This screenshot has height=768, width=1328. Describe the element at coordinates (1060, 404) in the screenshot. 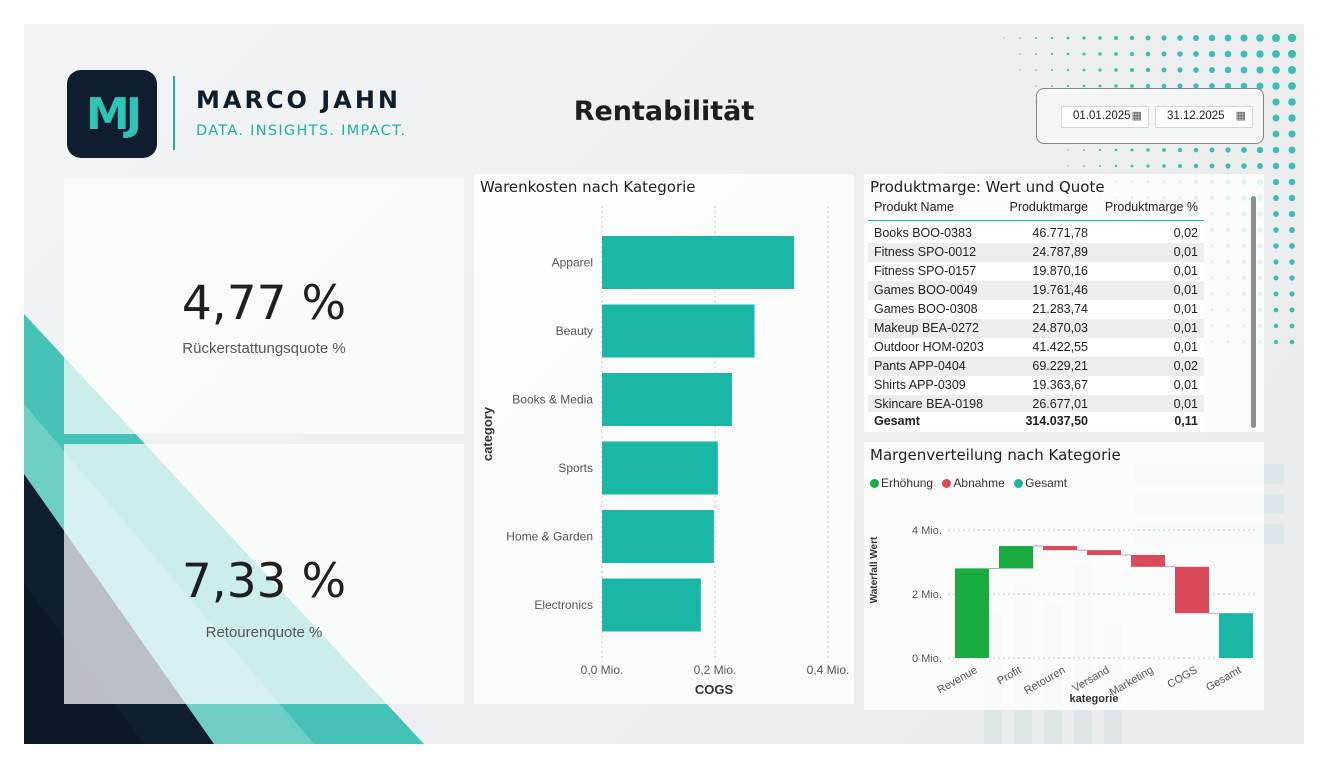

I see `margin-cell: 26.677,01` at that location.